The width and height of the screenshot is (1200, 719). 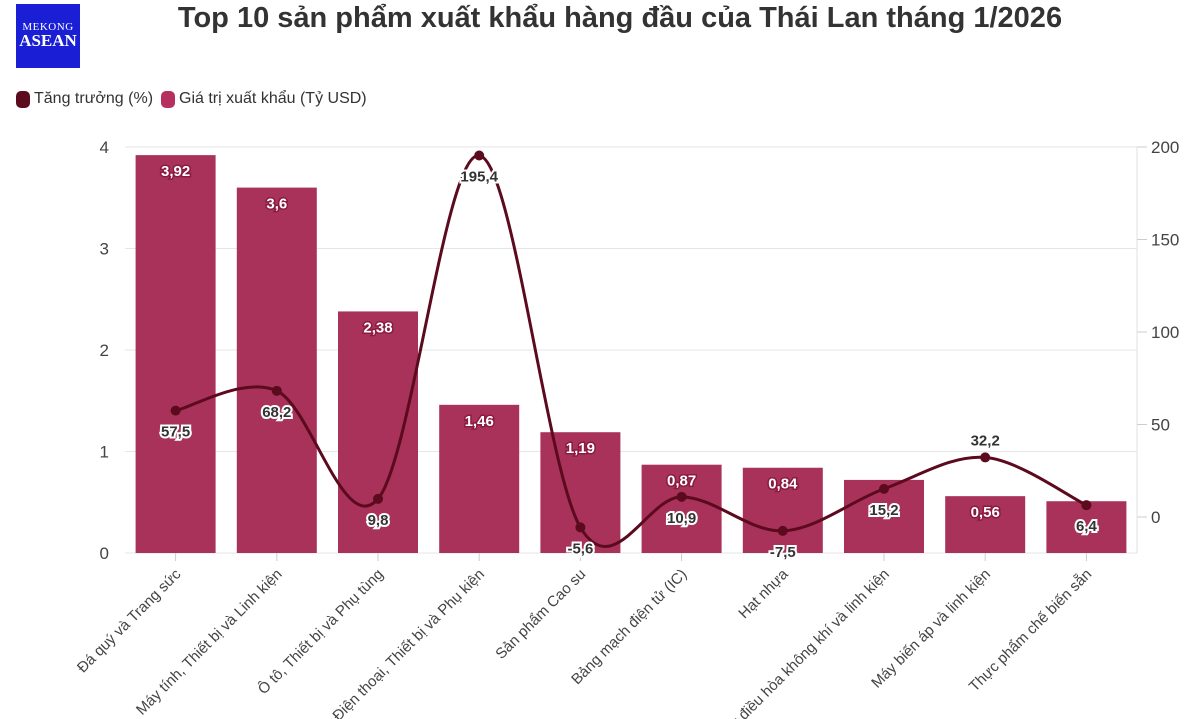 What do you see at coordinates (104, 147) in the screenshot?
I see `y-tick-label: 4` at bounding box center [104, 147].